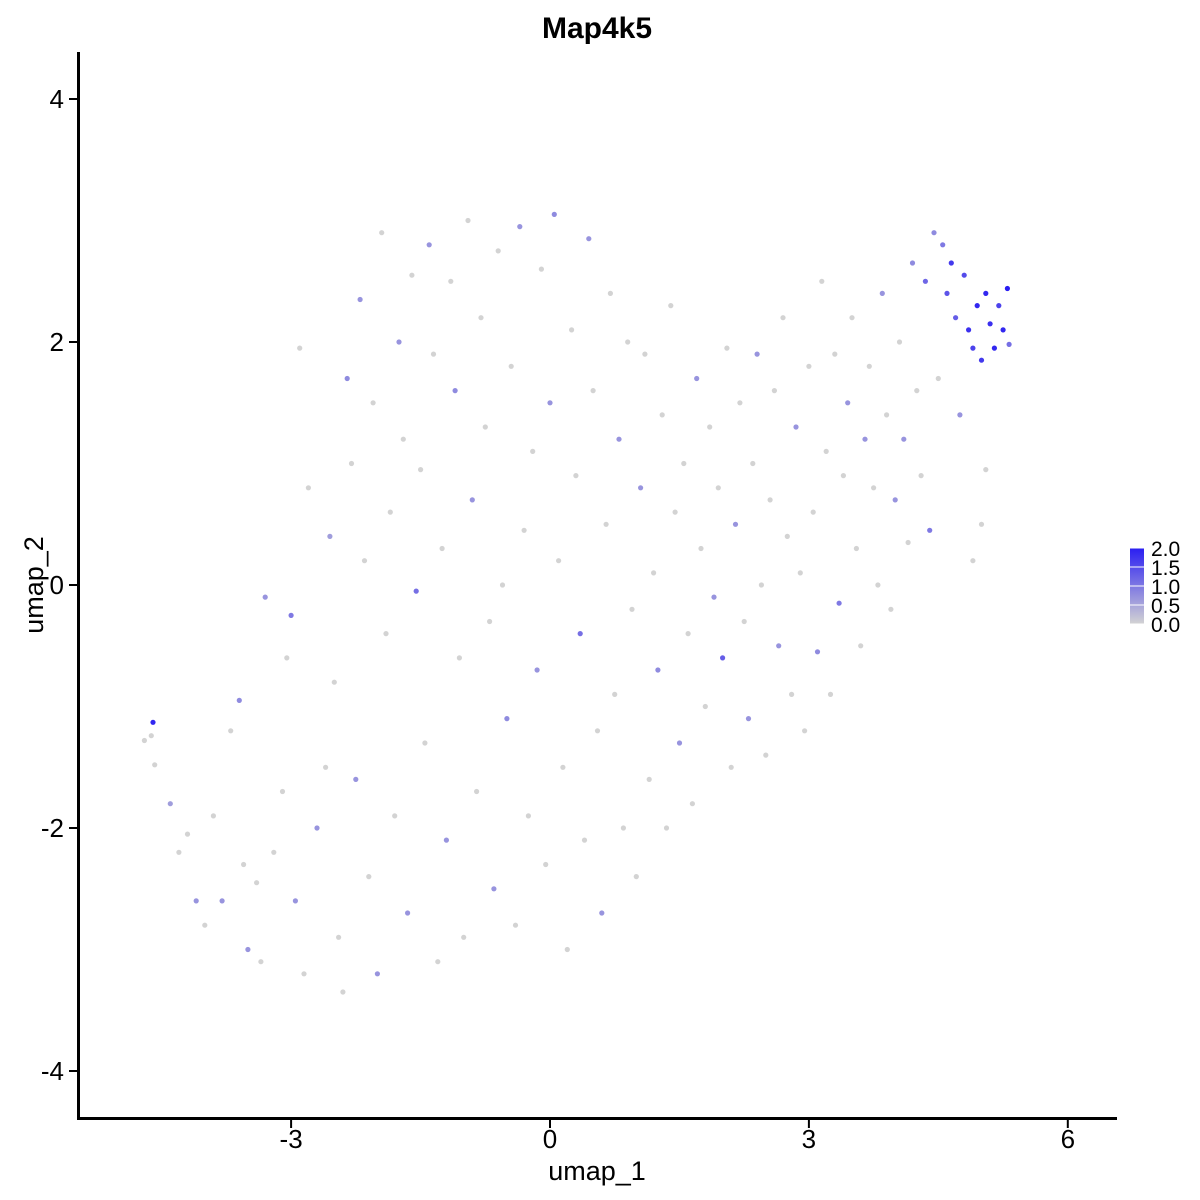  I want to click on x-tick-label: 6, so click(1068, 1139).